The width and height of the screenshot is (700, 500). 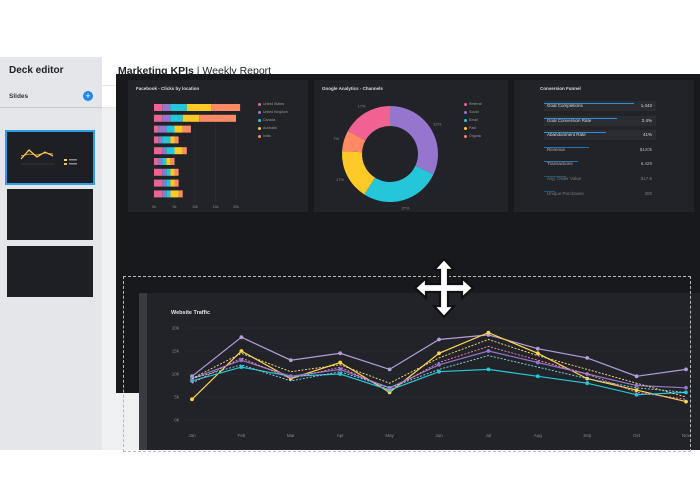 I want to click on slides-sidebar: Deck editor Slides +, so click(x=51, y=253).